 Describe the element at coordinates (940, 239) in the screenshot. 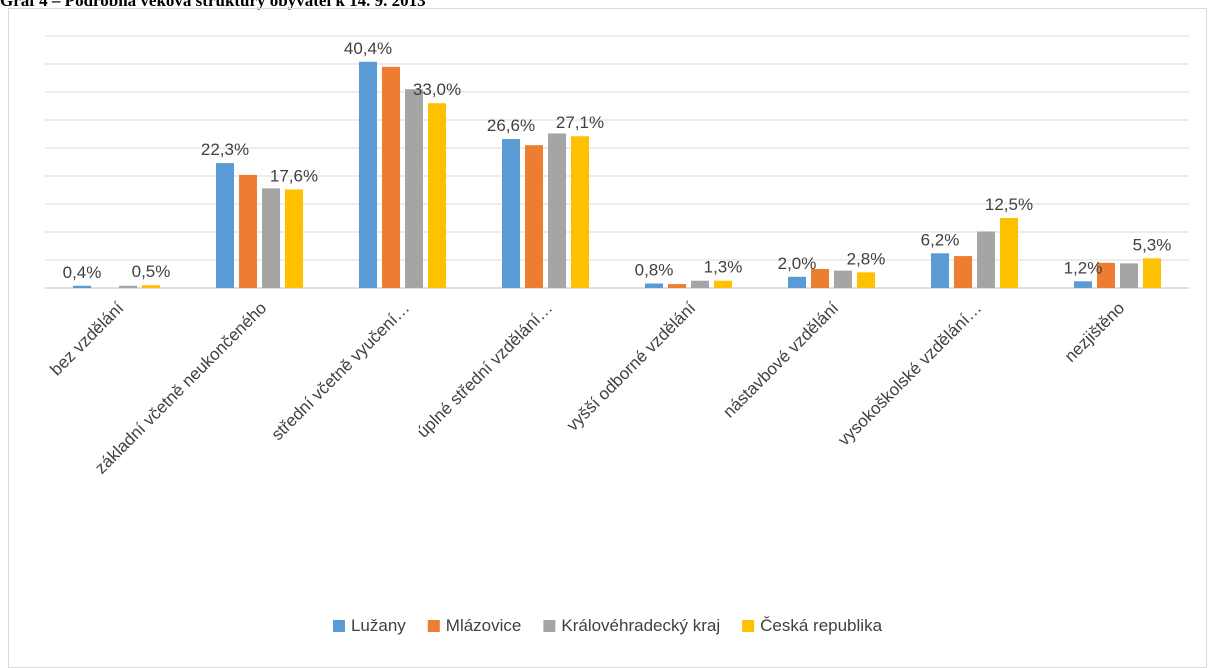

I see `data-label: 6,2%` at that location.